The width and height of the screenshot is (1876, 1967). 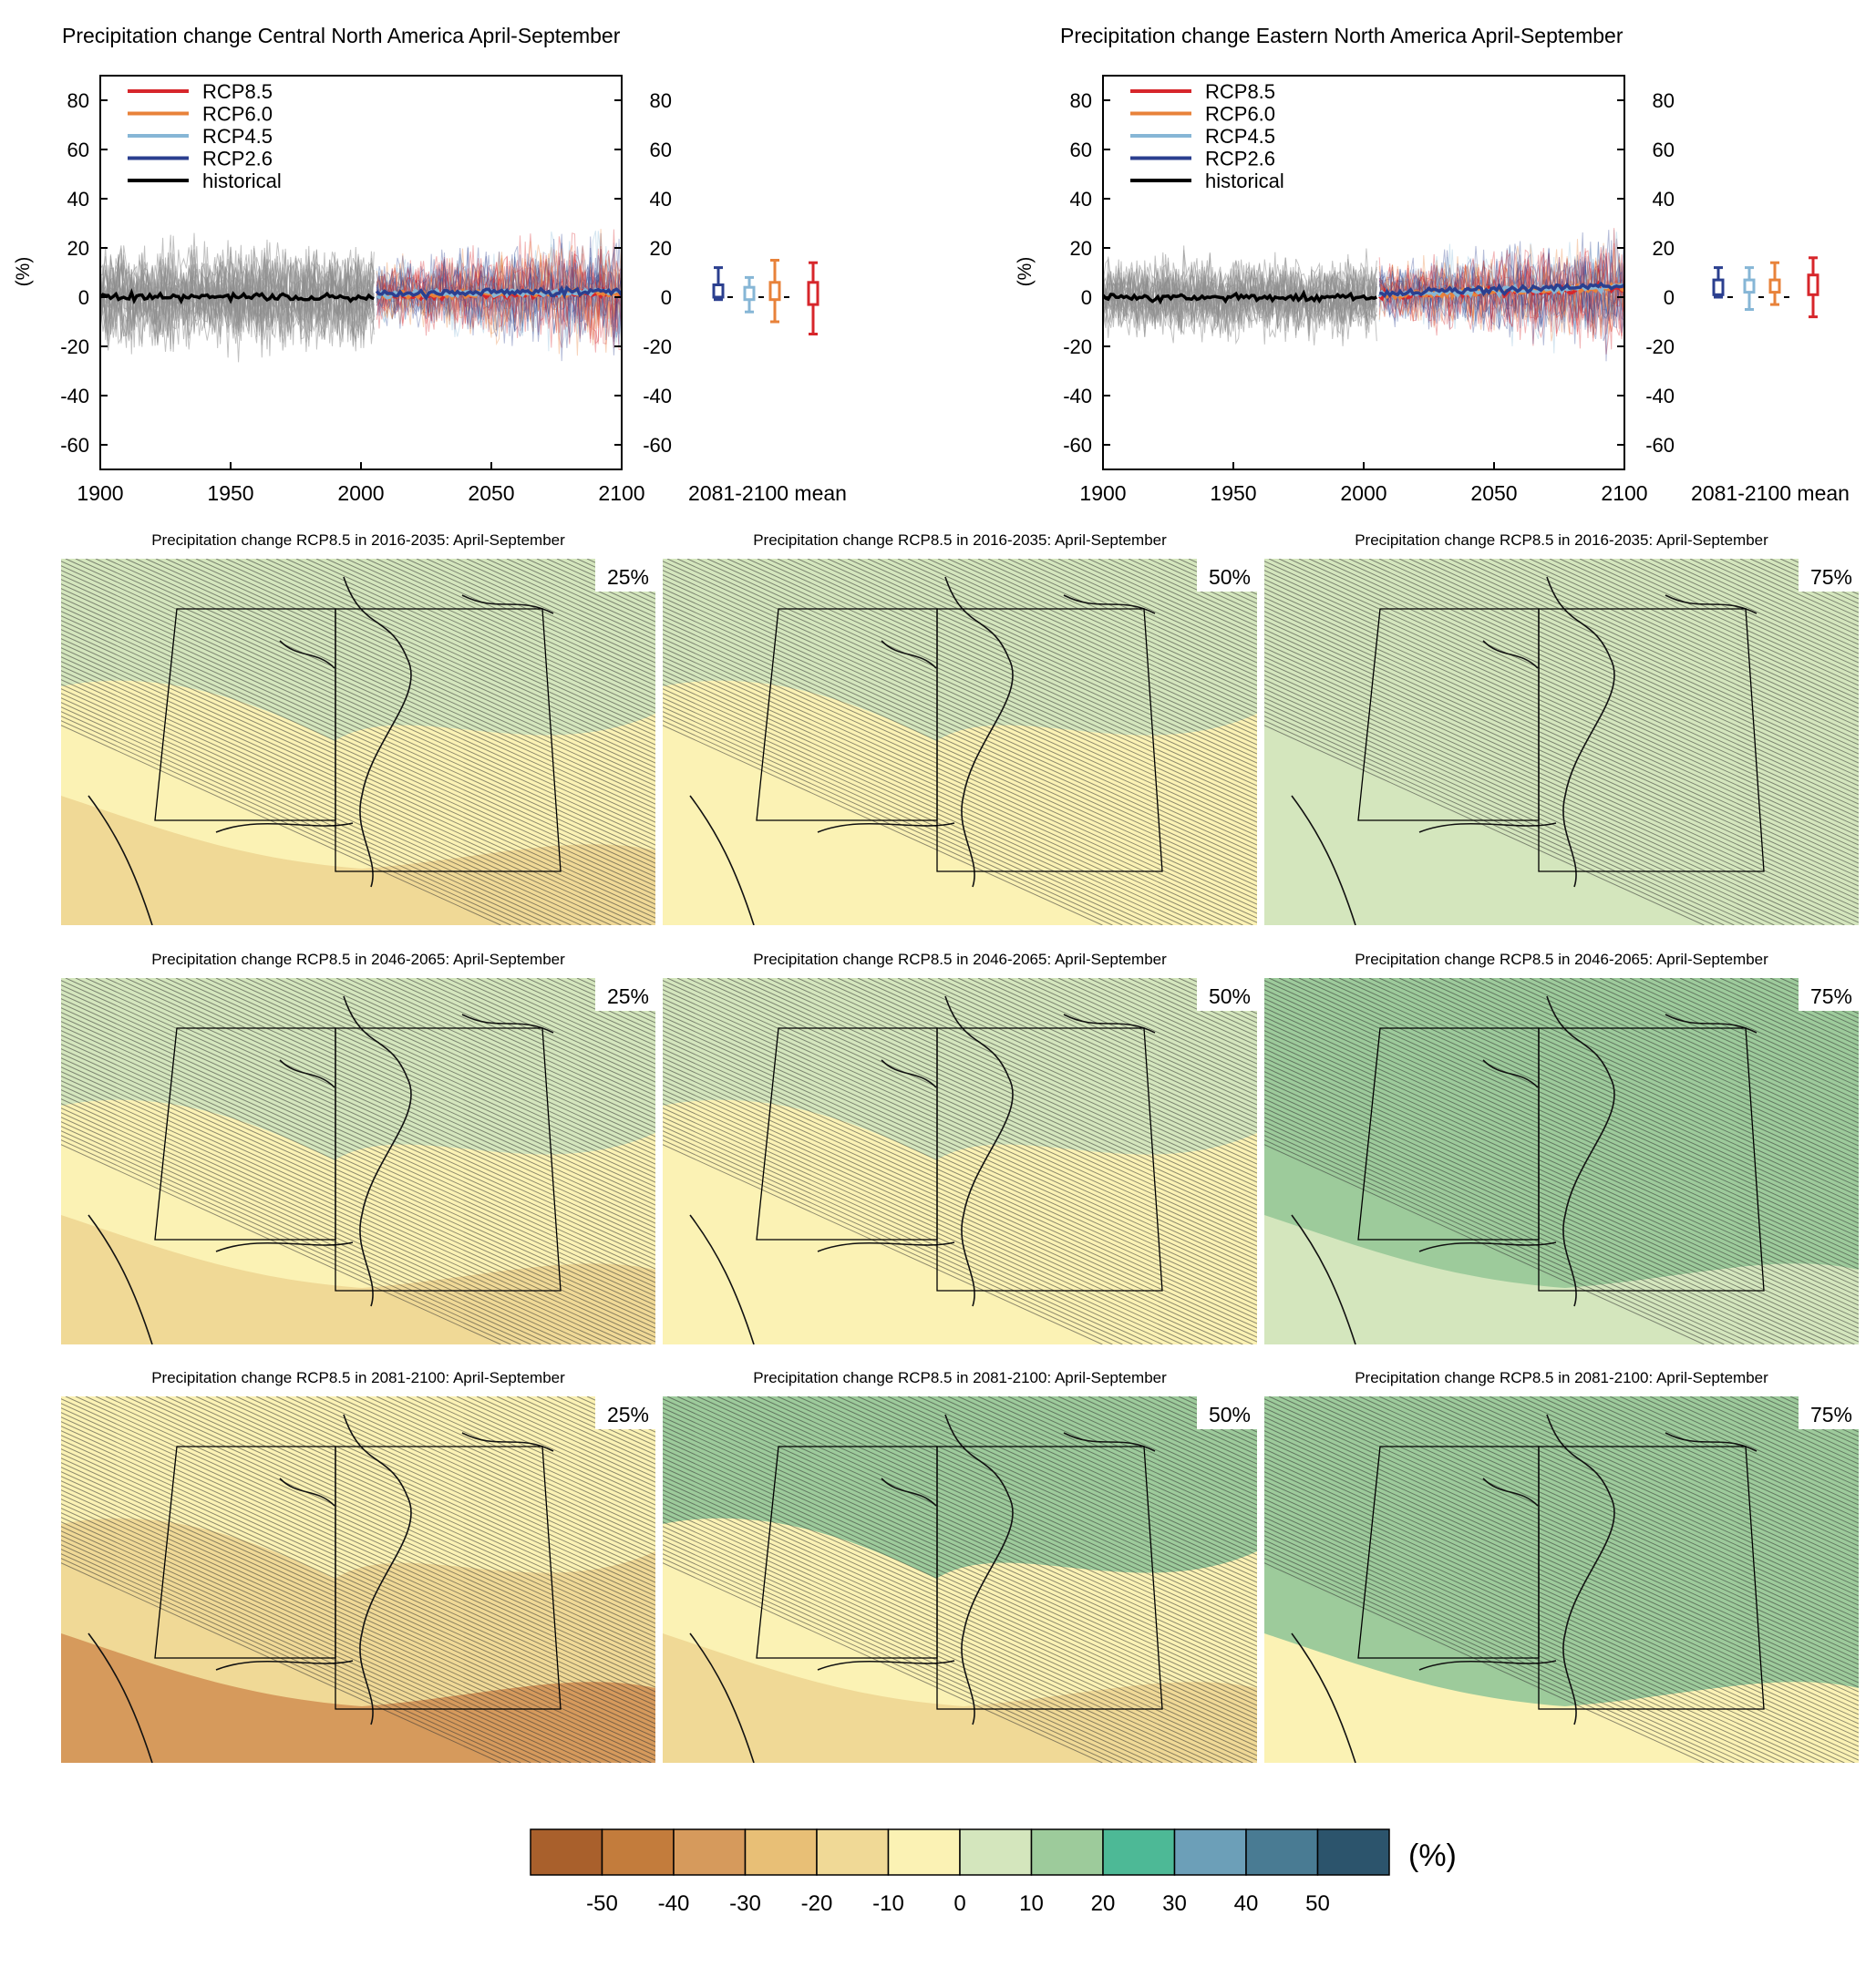 I want to click on x-tick-label: 2100, so click(x=621, y=493).